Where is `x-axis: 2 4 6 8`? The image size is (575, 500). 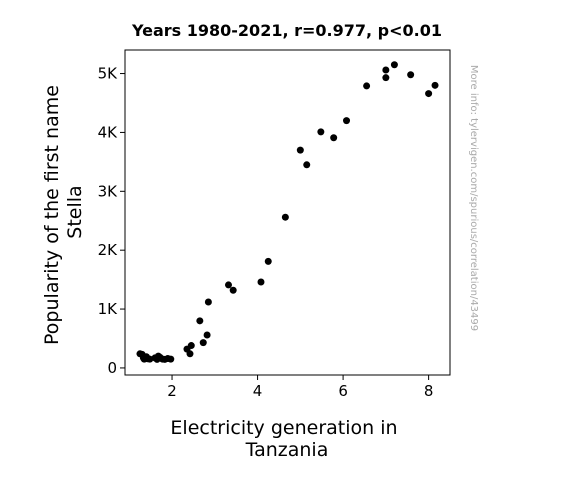 x-axis: 2 4 6 8 is located at coordinates (300, 387).